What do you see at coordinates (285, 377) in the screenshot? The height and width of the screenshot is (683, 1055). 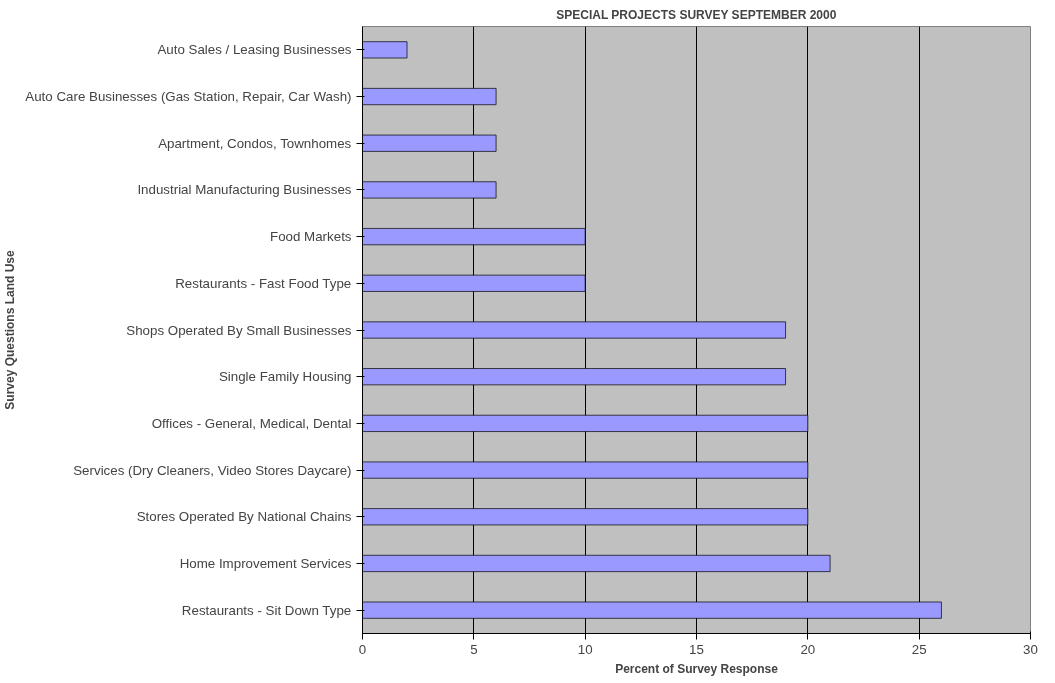 I see `y-tick-label: Single Family Housing` at bounding box center [285, 377].